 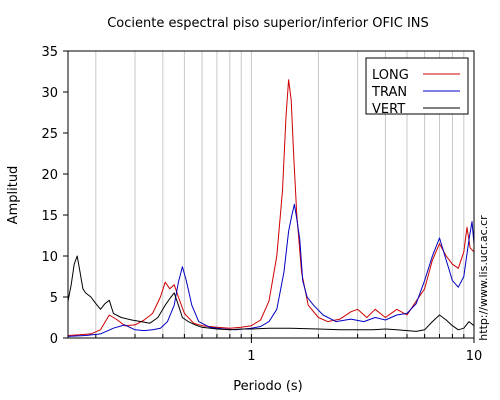 What do you see at coordinates (49, 216) in the screenshot?
I see `y-tick-label: 15` at bounding box center [49, 216].